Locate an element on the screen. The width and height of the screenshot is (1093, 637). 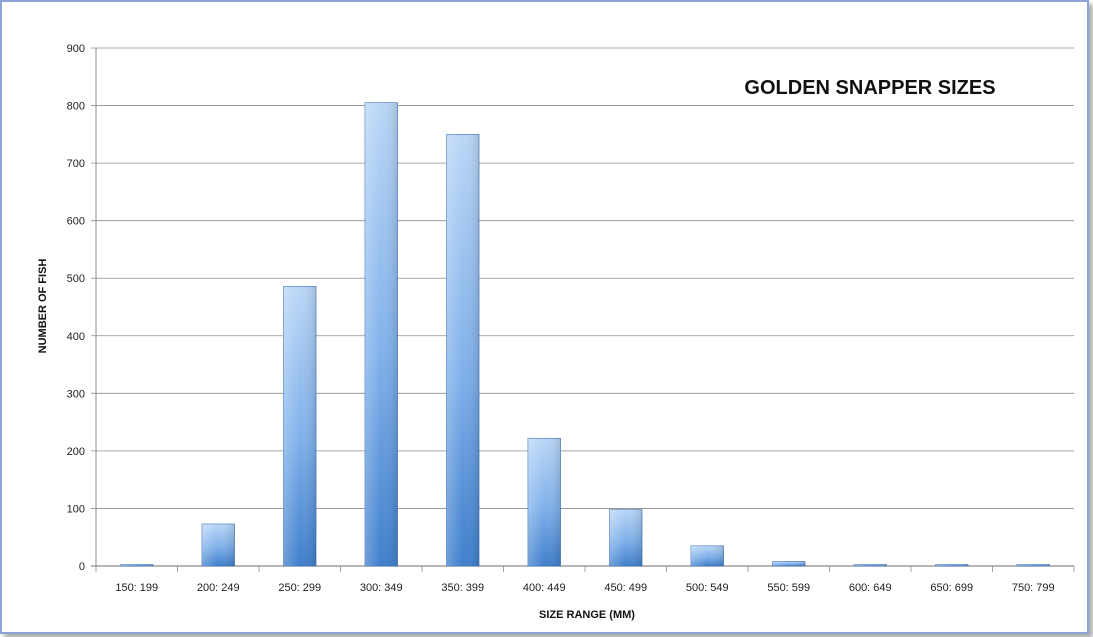
x-tick-label: 600: 649 is located at coordinates (870, 588).